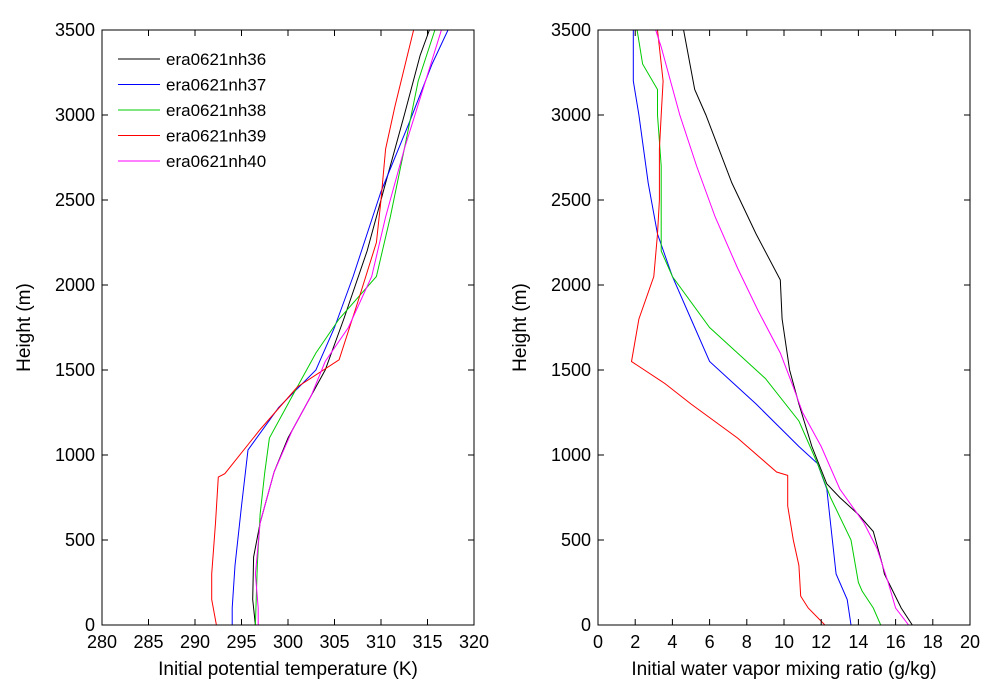 The height and width of the screenshot is (700, 1000). What do you see at coordinates (102, 642) in the screenshot?
I see `x-tick-label: 280` at bounding box center [102, 642].